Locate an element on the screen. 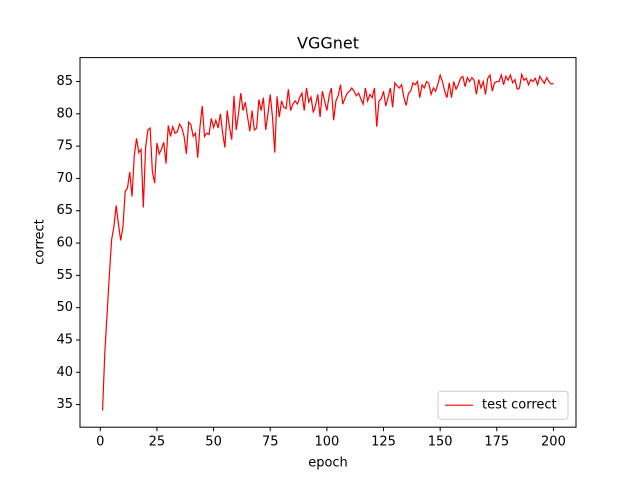 This screenshot has height=480, width=640. x-tick-label: 125 is located at coordinates (383, 442).